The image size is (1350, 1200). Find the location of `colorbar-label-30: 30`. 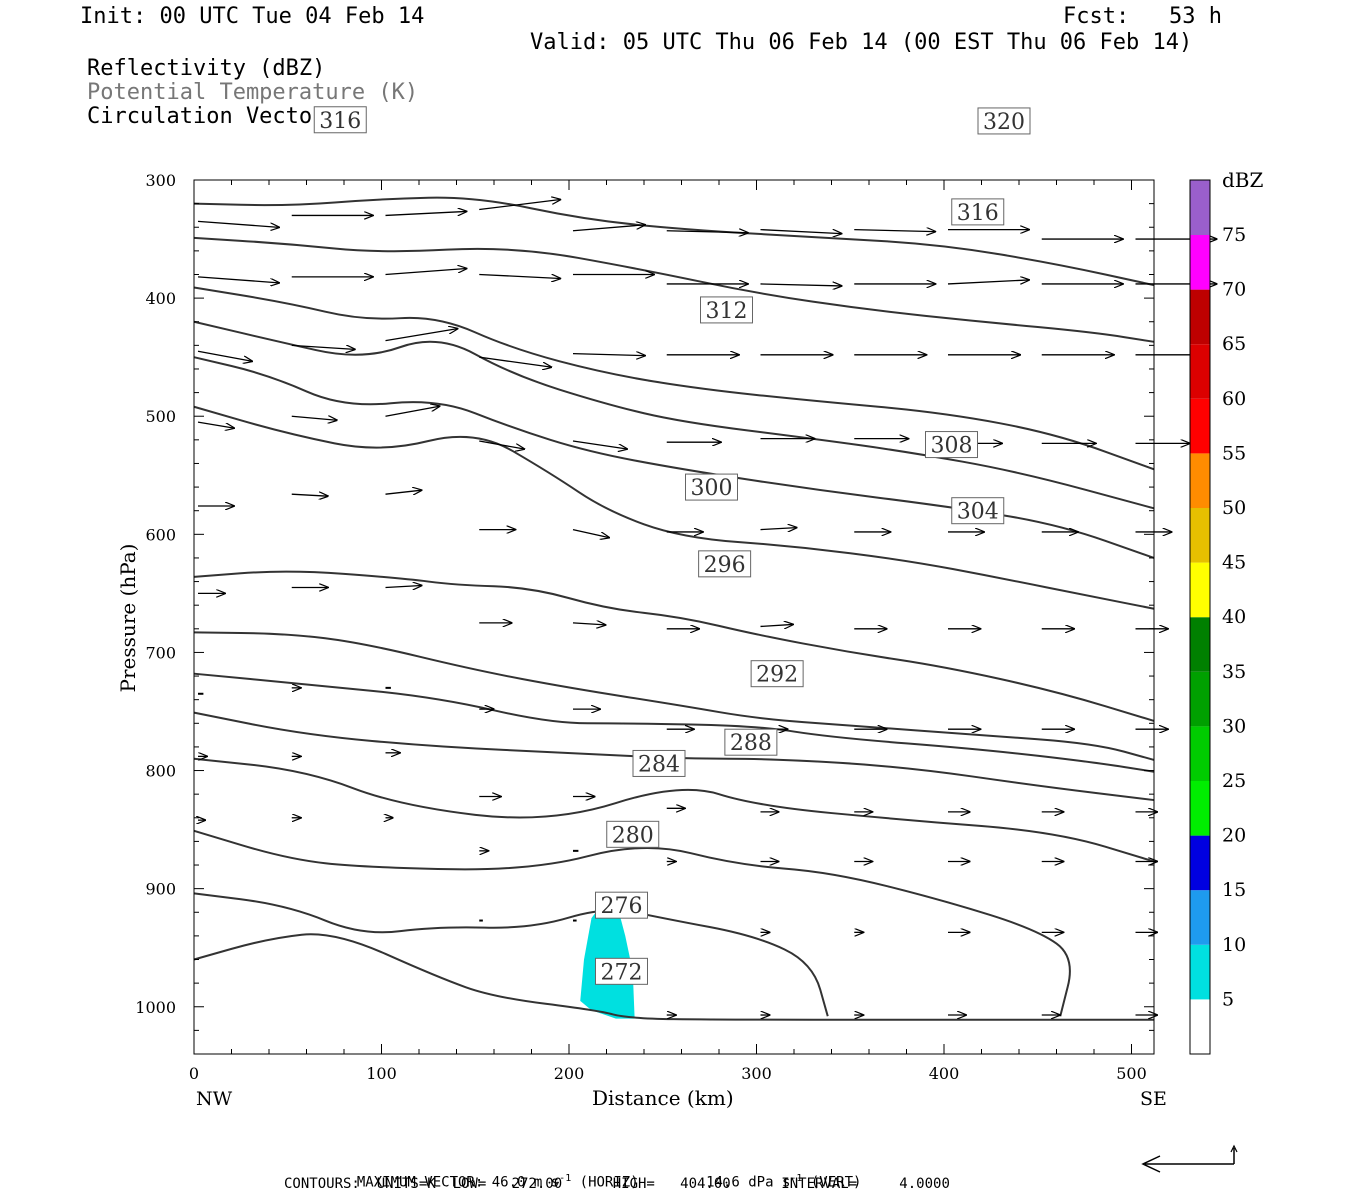

colorbar-label-30: 30 is located at coordinates (1234, 726).